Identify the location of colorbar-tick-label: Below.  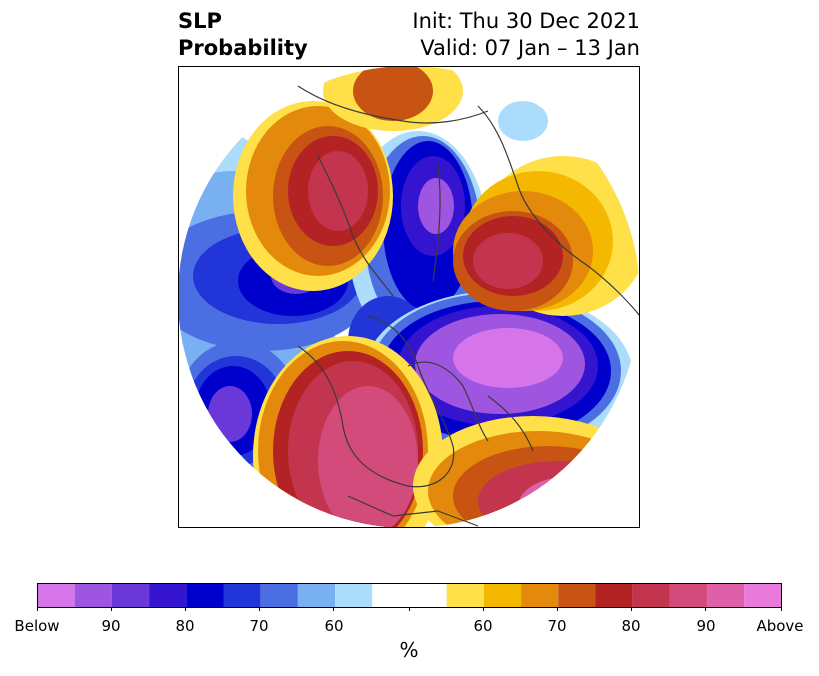
(37, 626).